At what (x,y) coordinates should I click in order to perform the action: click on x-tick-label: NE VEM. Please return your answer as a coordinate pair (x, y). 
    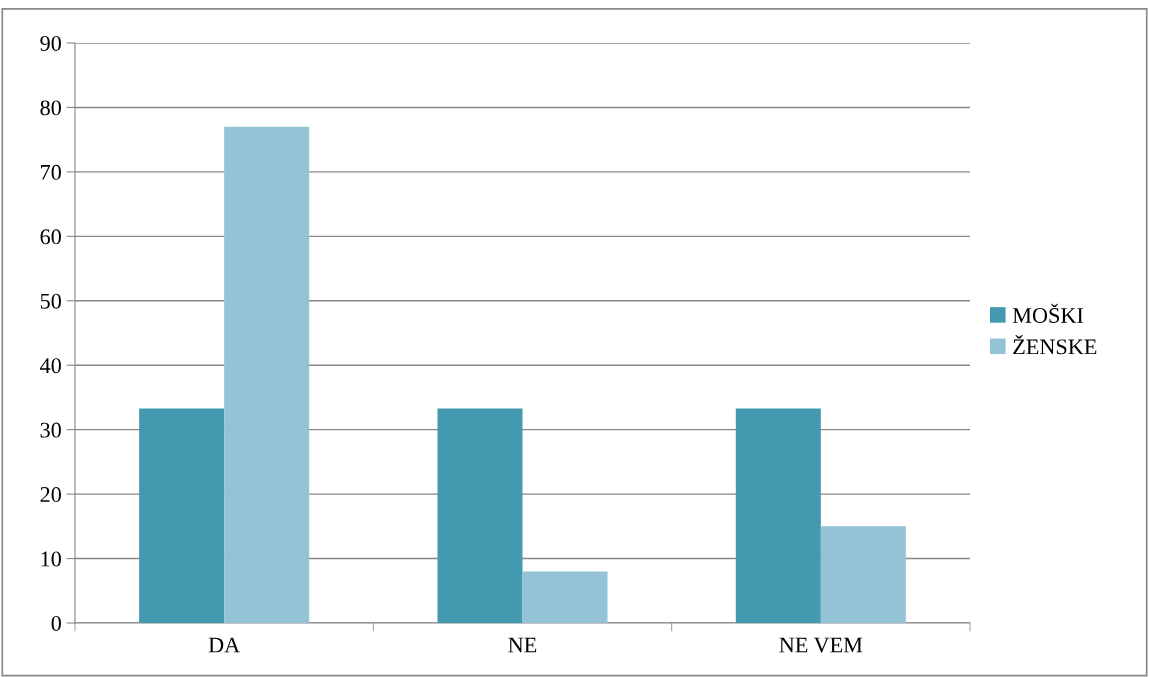
    Looking at the image, I should click on (821, 645).